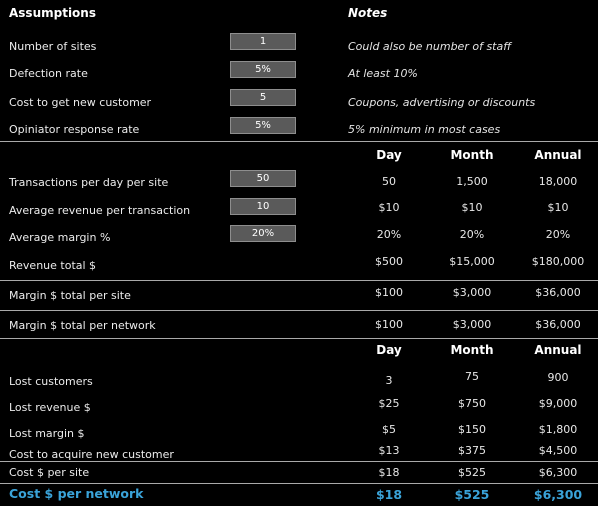 The height and width of the screenshot is (506, 598). What do you see at coordinates (389, 403) in the screenshot?
I see `lost-revenue-day: $25` at bounding box center [389, 403].